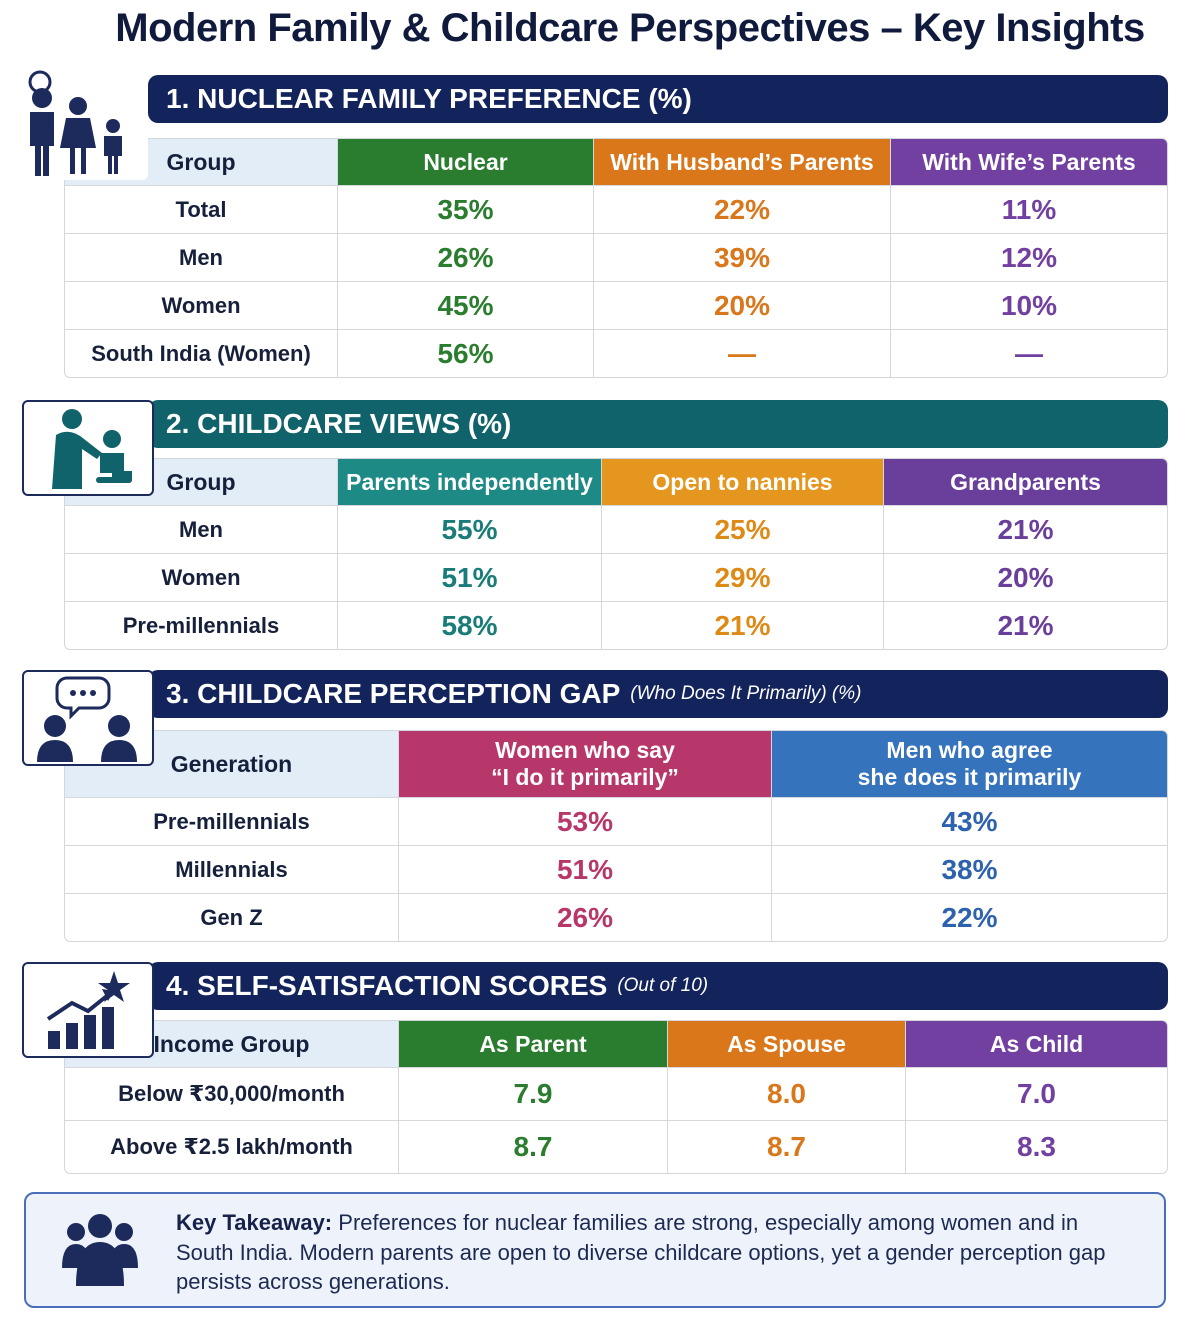 The height and width of the screenshot is (1322, 1190). Describe the element at coordinates (88, 1010) in the screenshot. I see `growth-chart-star-icon` at that location.